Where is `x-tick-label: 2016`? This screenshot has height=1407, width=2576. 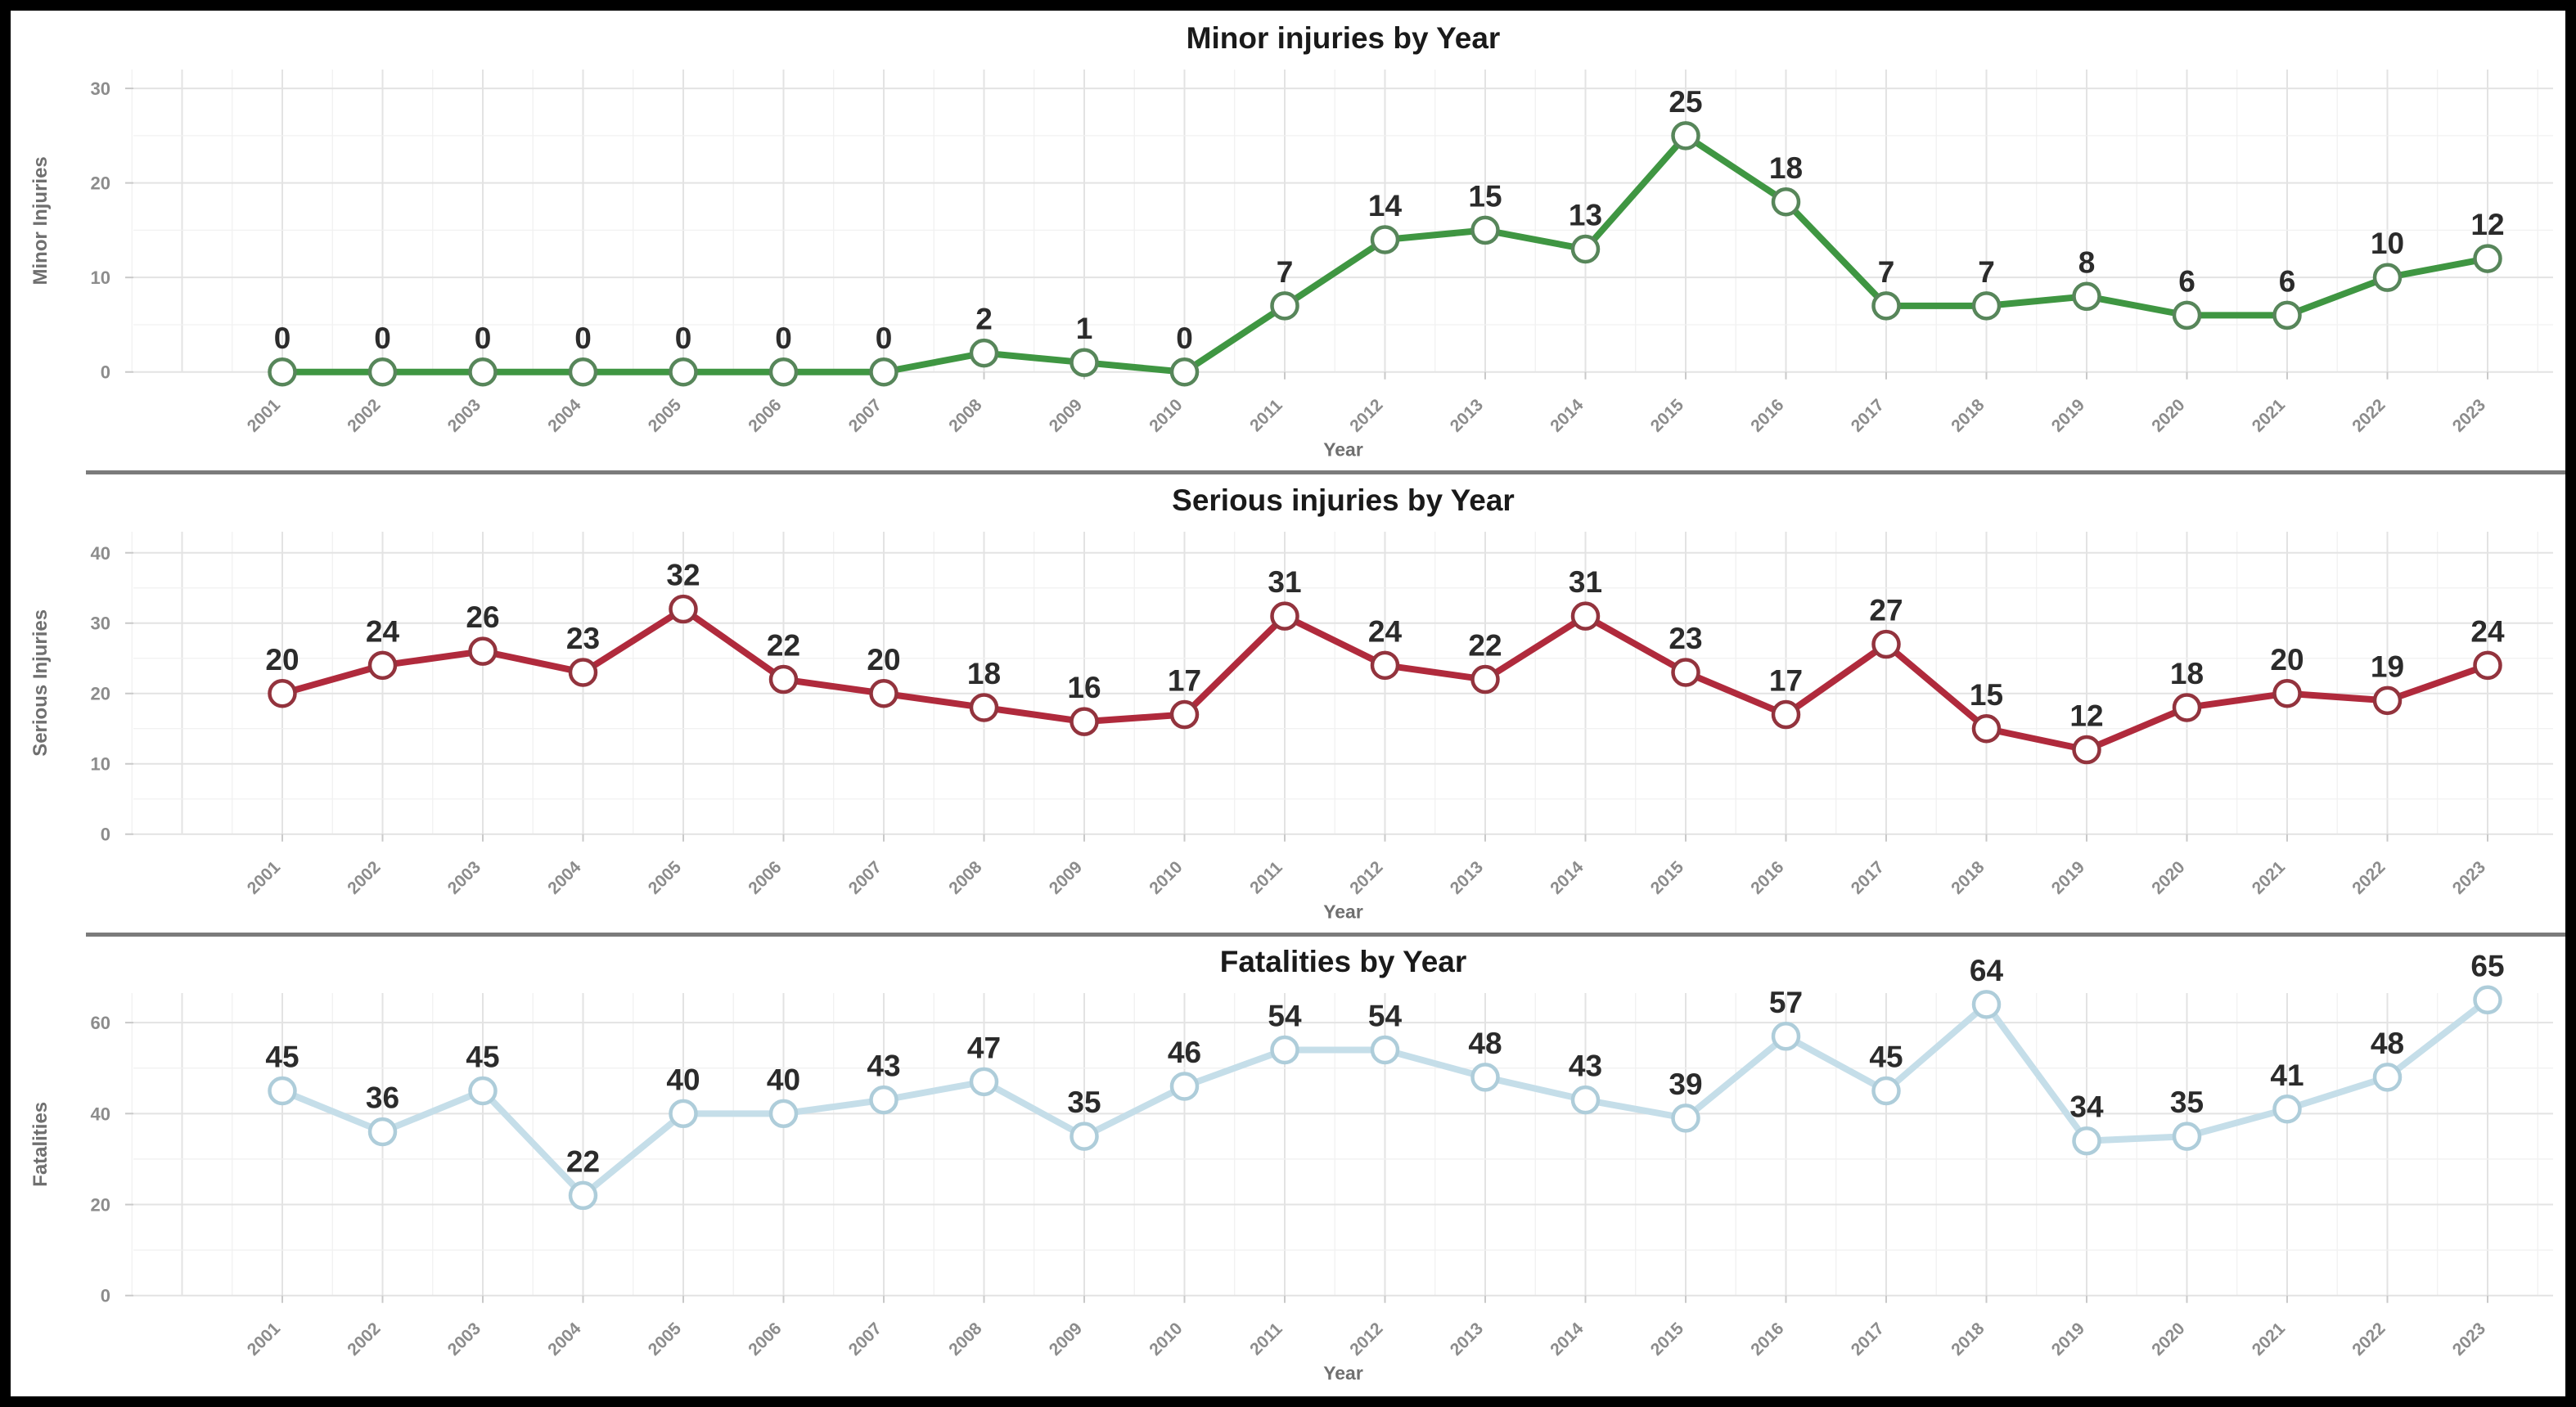 x-tick-label: 2016 is located at coordinates (1767, 1339).